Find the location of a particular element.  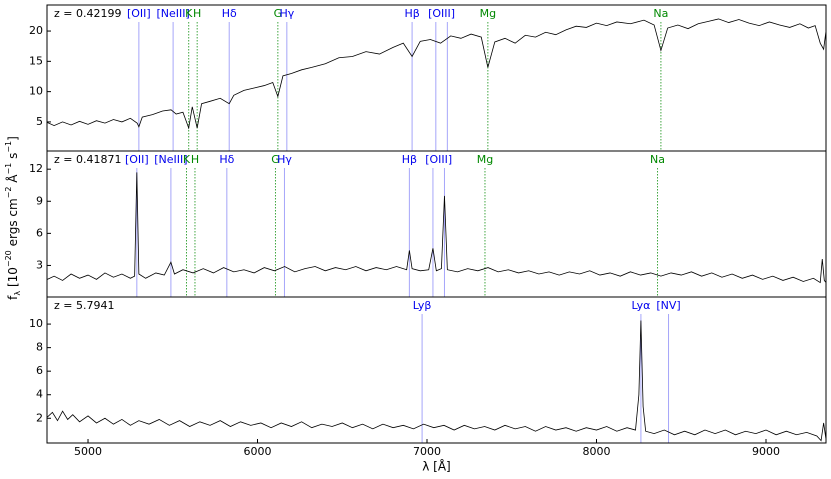

y-axis-label-part: s is located at coordinates (13, 158).